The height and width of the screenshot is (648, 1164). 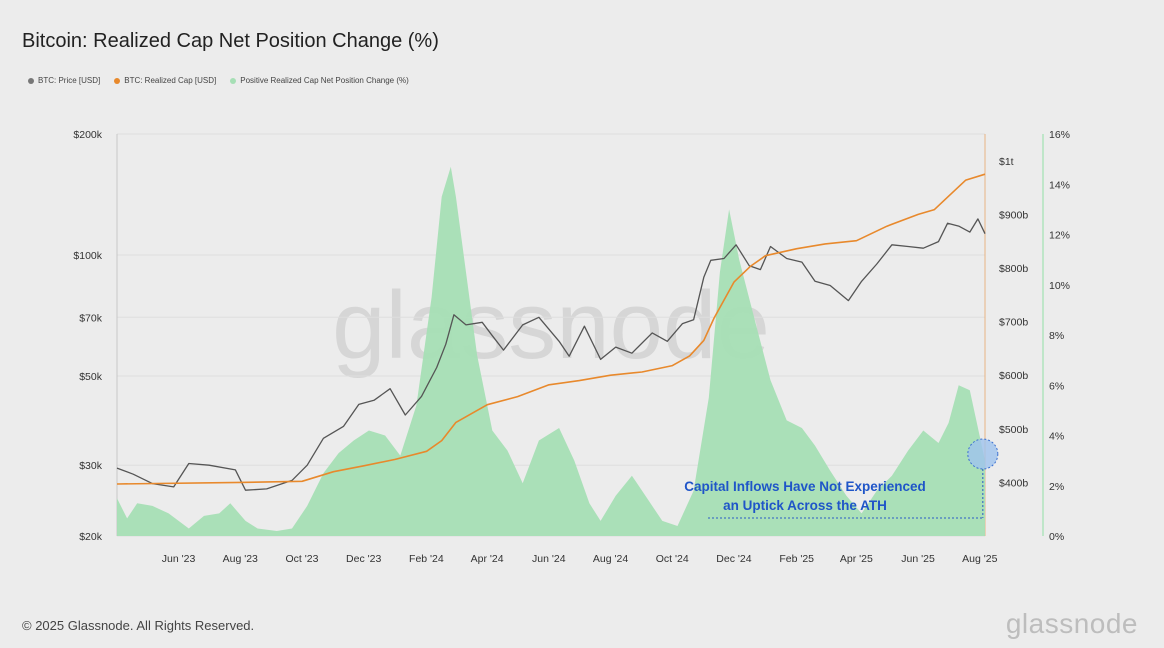 I want to click on y-mid-tick-label: $500b, so click(x=1013, y=430).